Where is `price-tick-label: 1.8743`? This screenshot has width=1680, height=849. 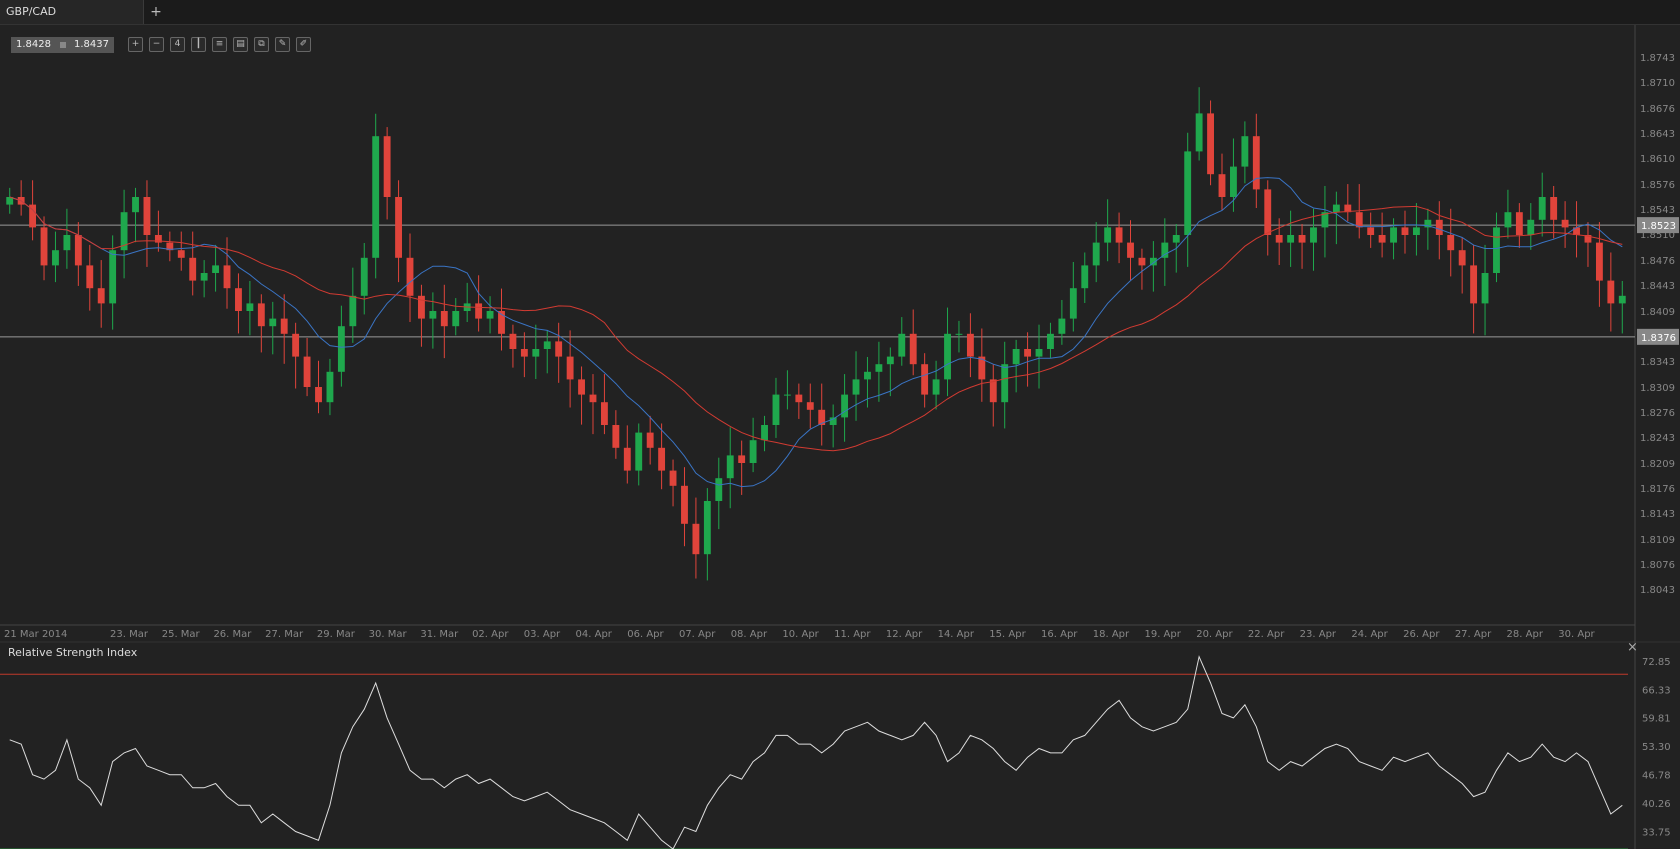 price-tick-label: 1.8743 is located at coordinates (1657, 58).